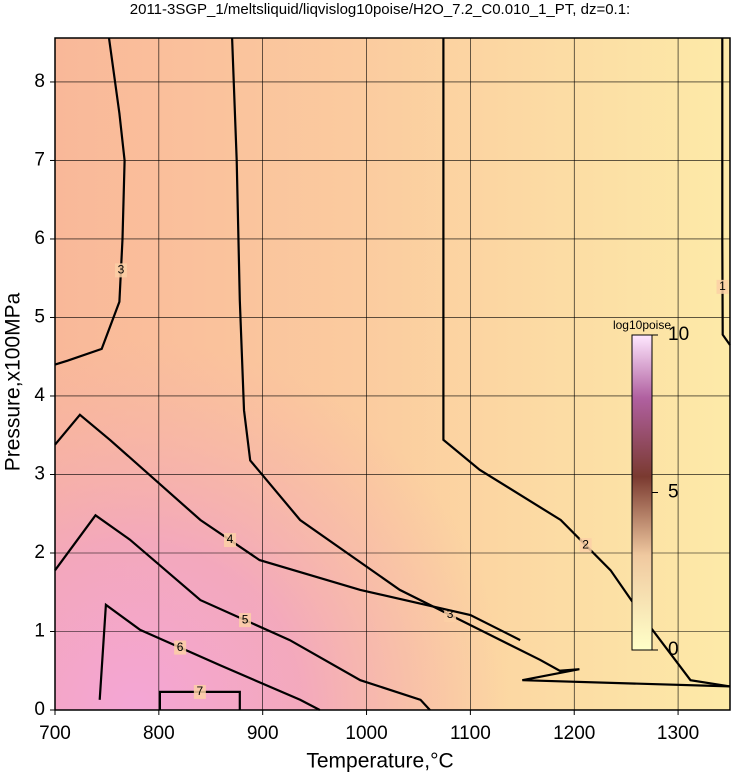  Describe the element at coordinates (39, 552) in the screenshot. I see `y-tick-label: 2` at that location.